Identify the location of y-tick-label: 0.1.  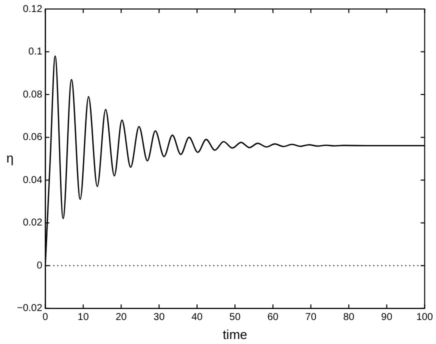
(35, 52).